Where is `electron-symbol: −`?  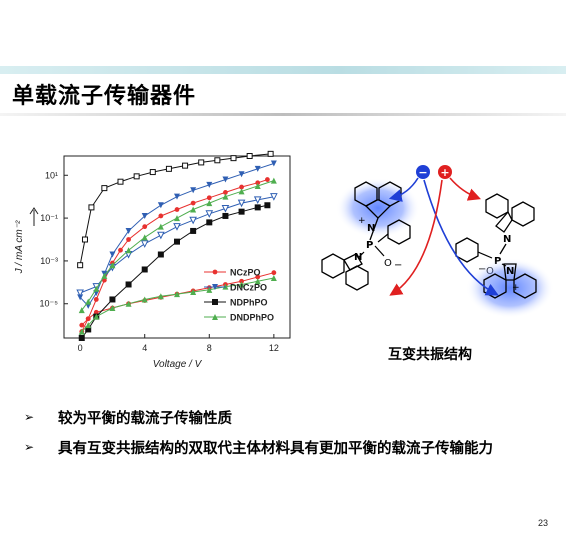
electron-symbol: − is located at coordinates (423, 172).